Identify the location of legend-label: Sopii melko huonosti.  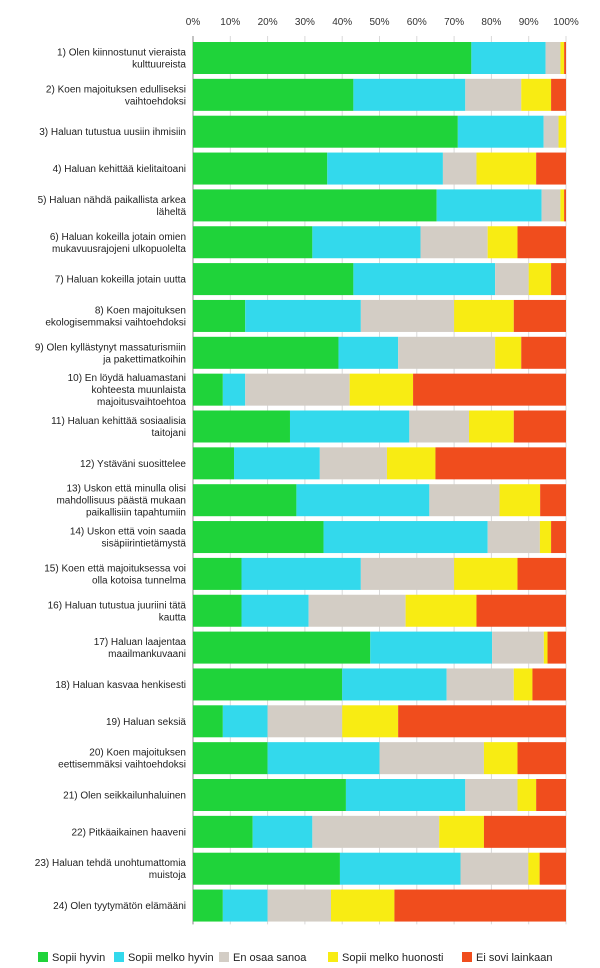
(393, 958).